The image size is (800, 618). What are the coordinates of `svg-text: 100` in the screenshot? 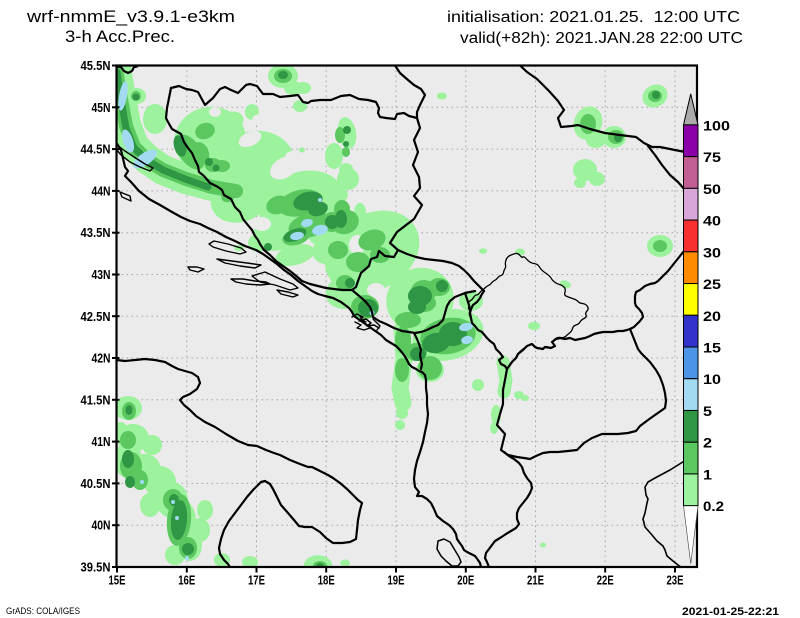 It's located at (716, 125).